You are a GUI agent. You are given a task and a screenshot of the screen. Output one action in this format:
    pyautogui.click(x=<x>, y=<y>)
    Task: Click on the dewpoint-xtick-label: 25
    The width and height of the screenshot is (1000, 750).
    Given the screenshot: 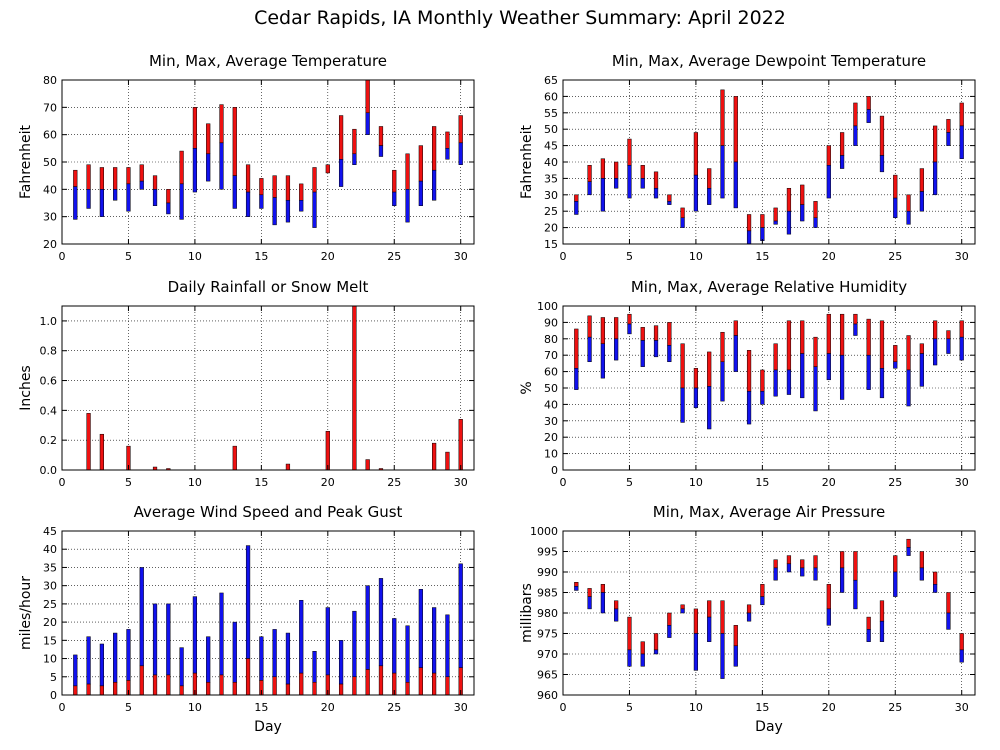 What is the action you would take?
    pyautogui.click(x=895, y=256)
    